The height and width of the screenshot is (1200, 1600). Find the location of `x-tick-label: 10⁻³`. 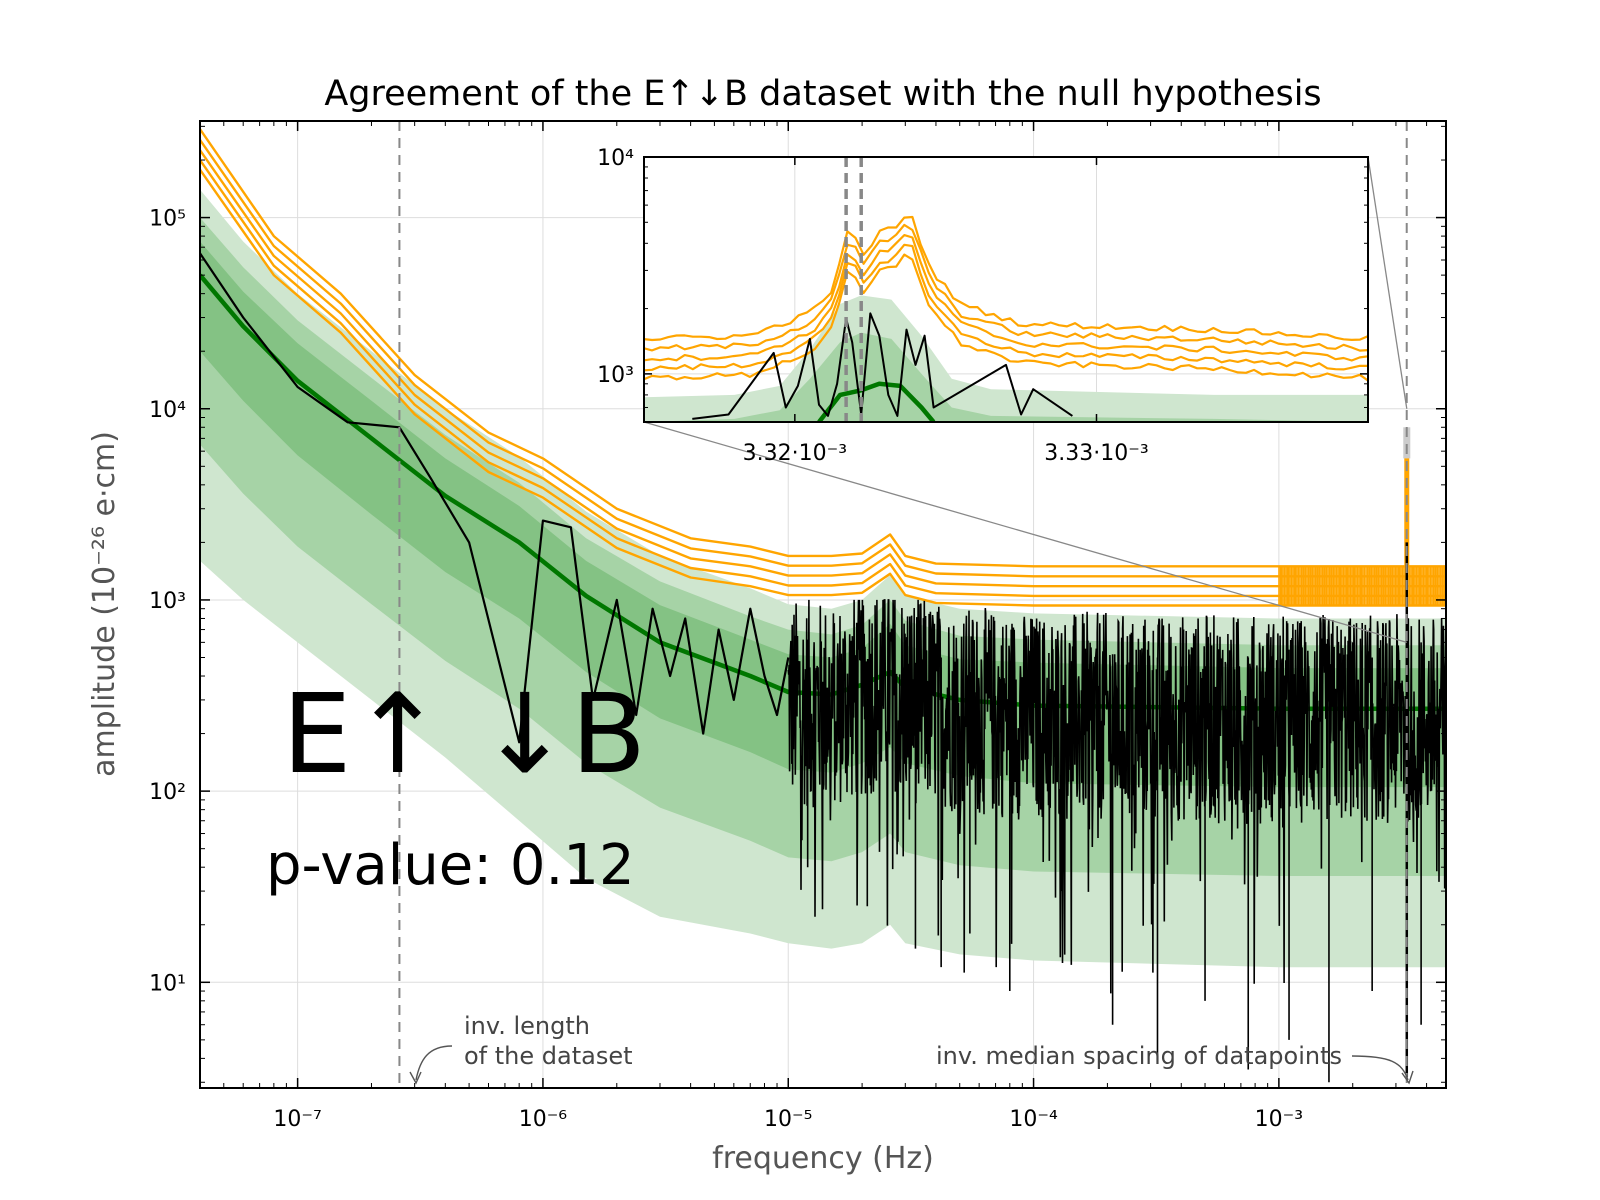

x-tick-label: 10⁻³ is located at coordinates (1279, 1119).